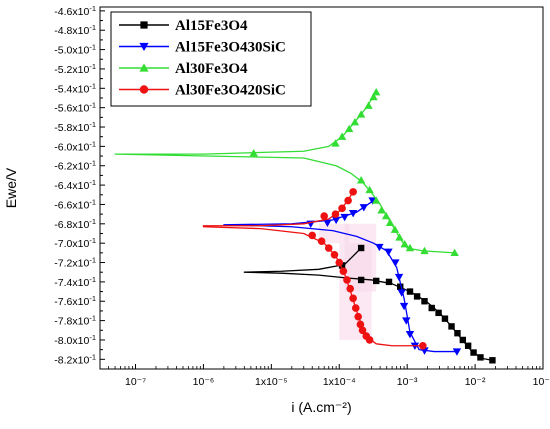 The height and width of the screenshot is (429, 550). Describe the element at coordinates (475, 382) in the screenshot. I see `x-tick-label: 10⁻²` at that location.